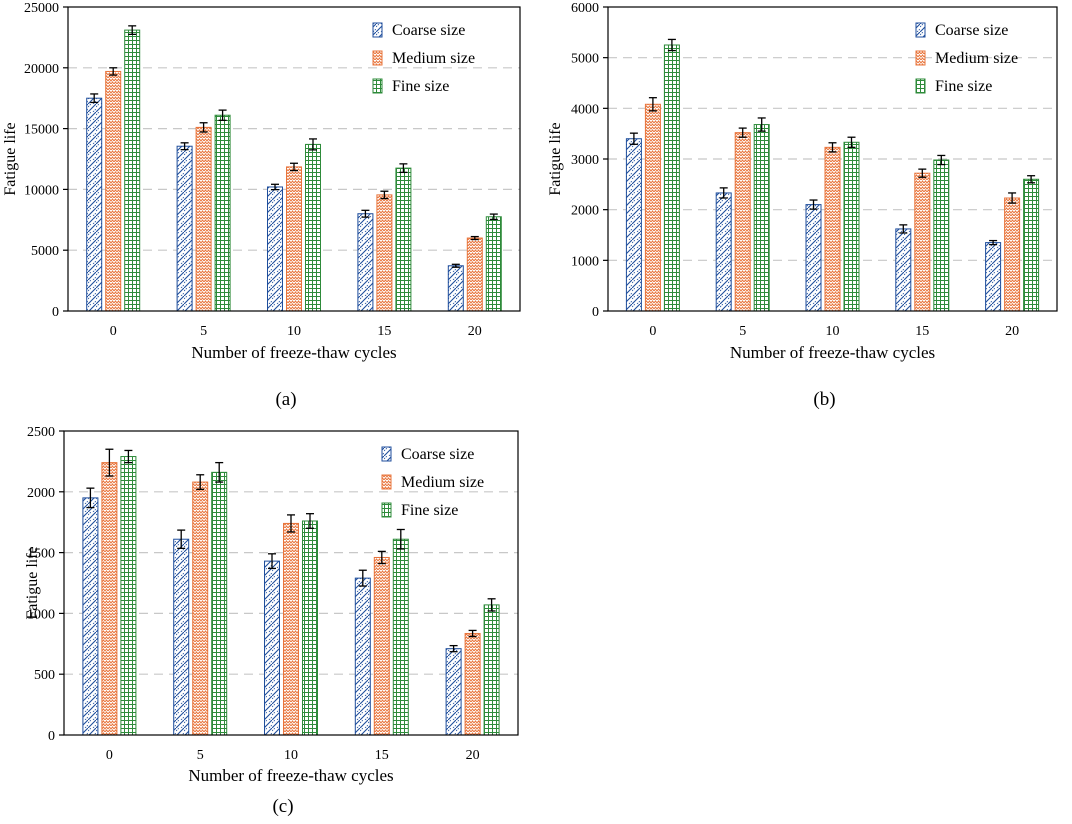  Describe the element at coordinates (824, 399) in the screenshot. I see `panel-label: (b)` at that location.